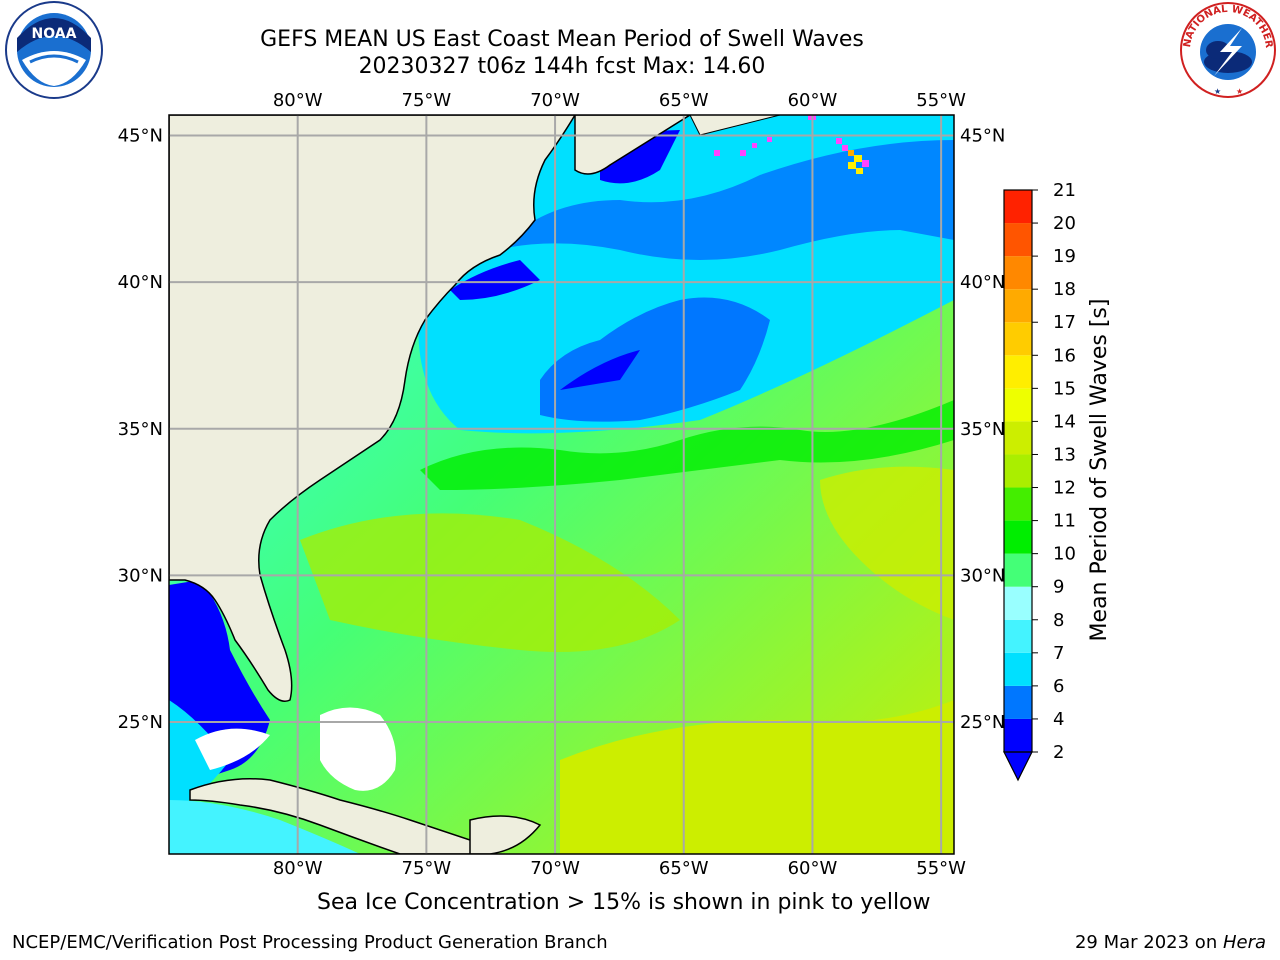  What do you see at coordinates (54, 50) in the screenshot?
I see `noaa-logo: NOAA` at bounding box center [54, 50].